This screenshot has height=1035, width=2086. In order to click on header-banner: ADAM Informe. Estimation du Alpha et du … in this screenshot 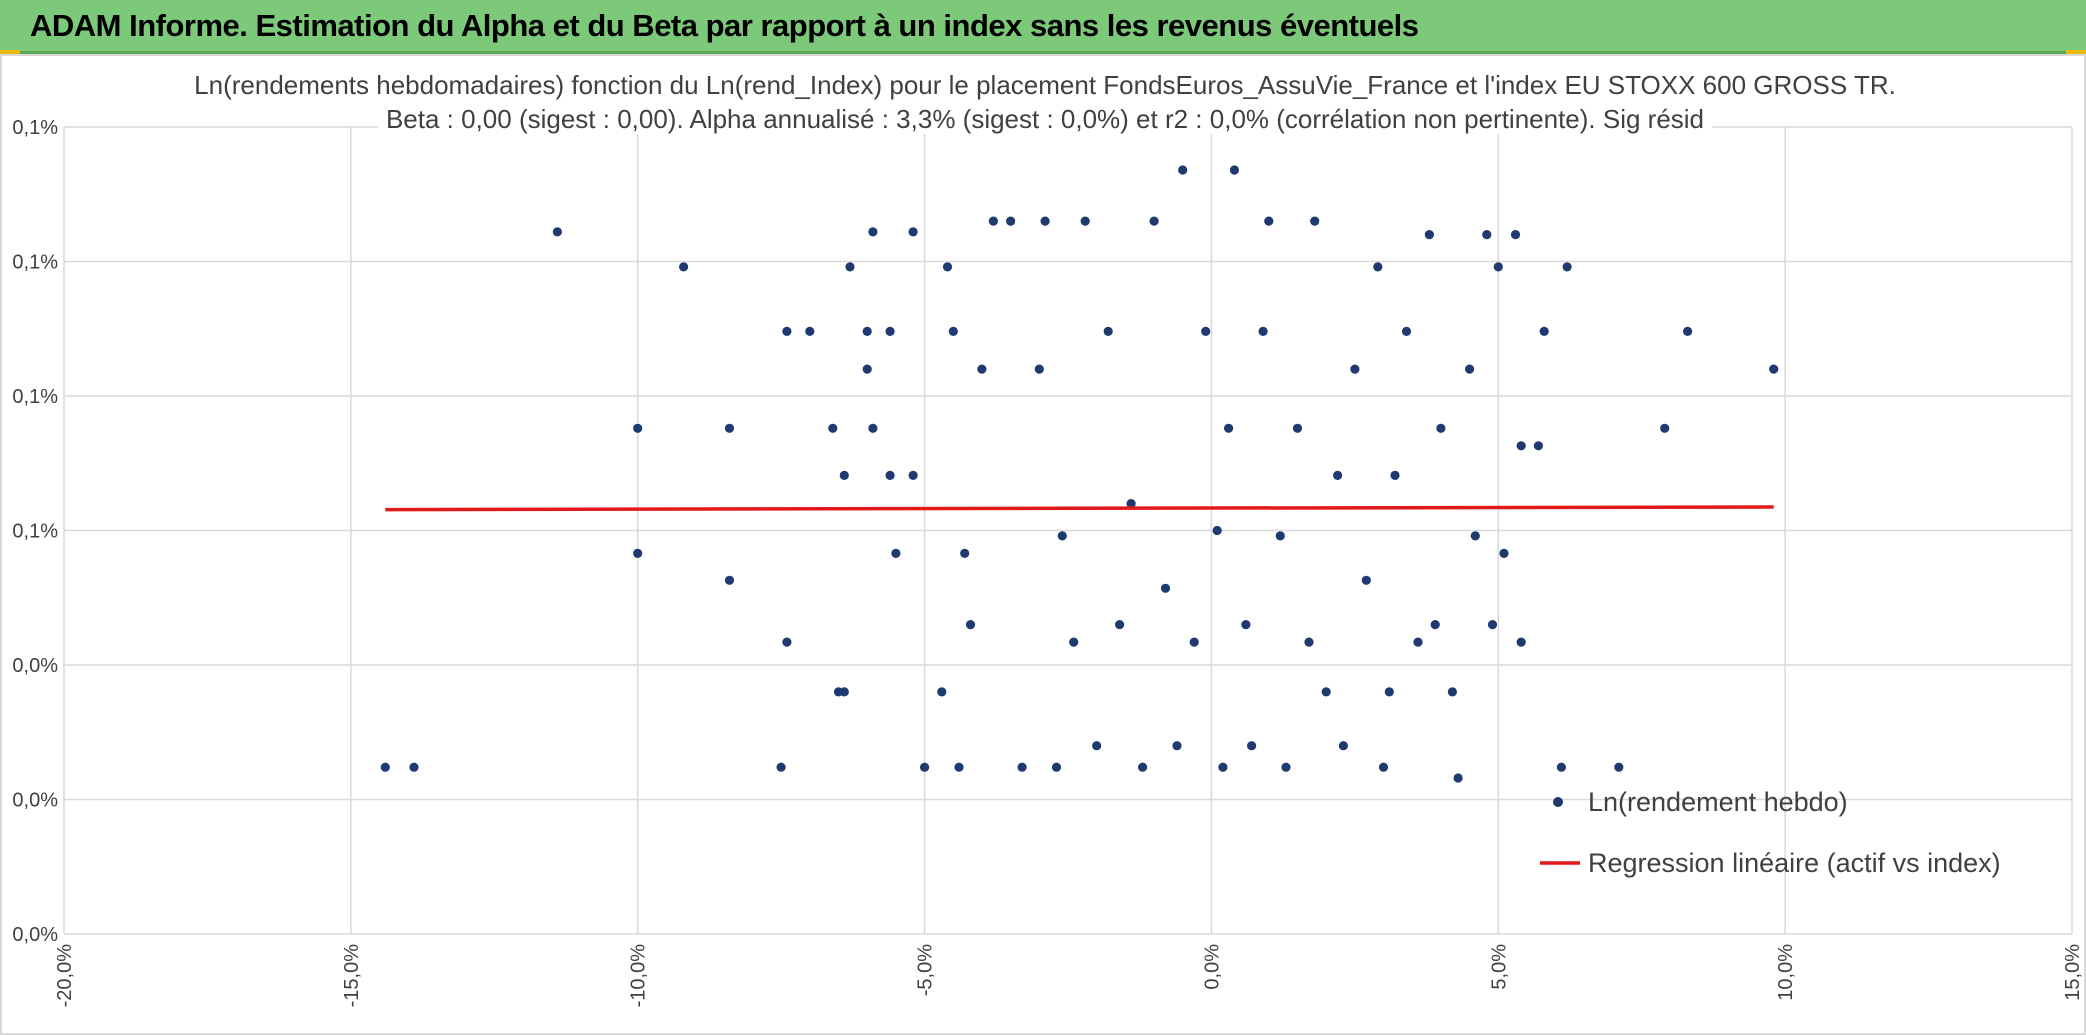, I will do `click(1043, 27)`.